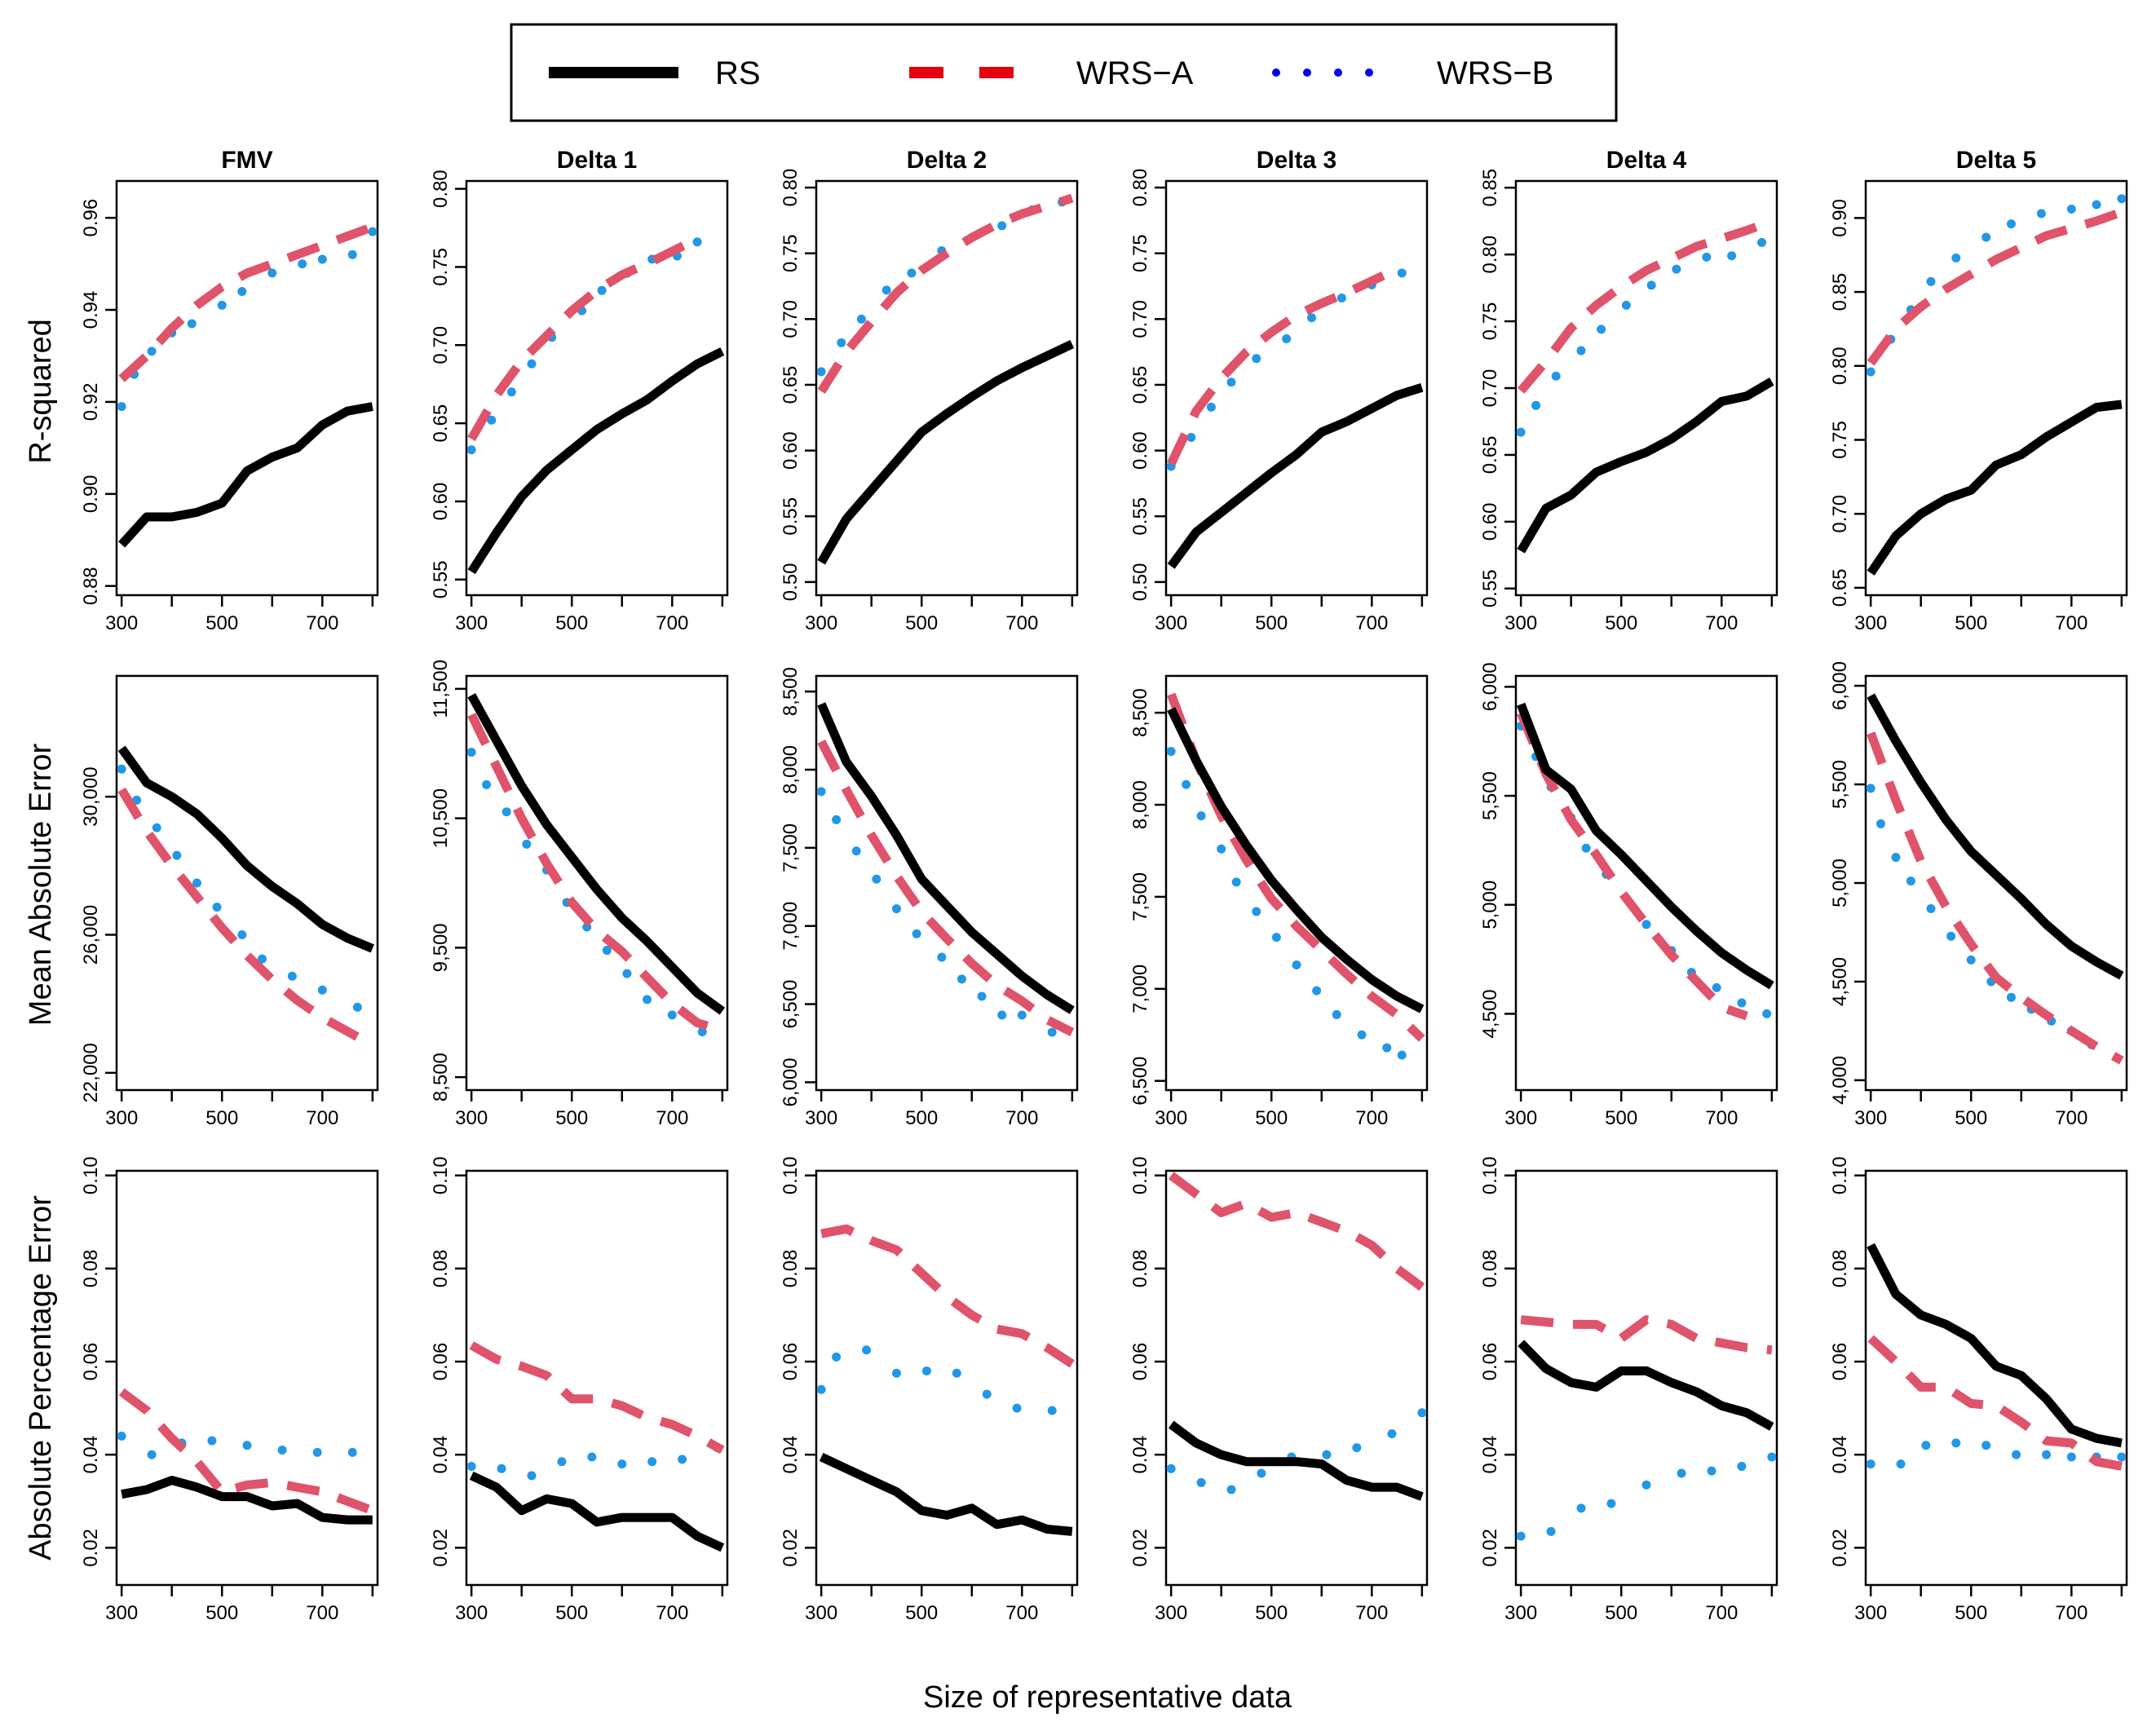  I want to click on y-tick-label: 7,000, so click(791, 926).